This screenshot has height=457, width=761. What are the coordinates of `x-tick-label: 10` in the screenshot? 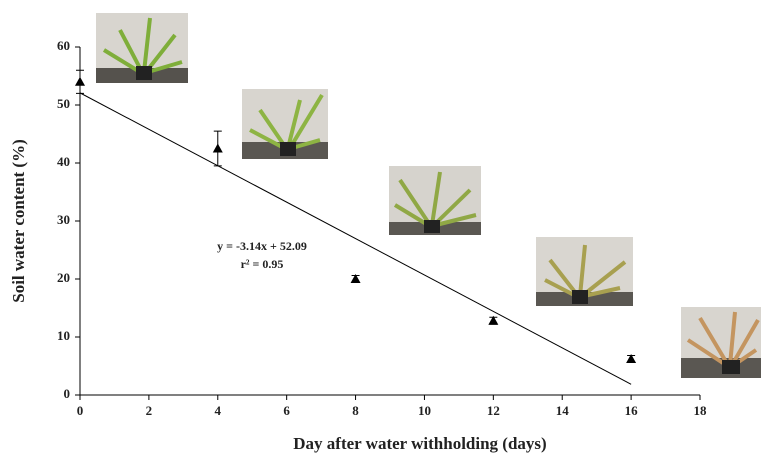 It's located at (424, 410).